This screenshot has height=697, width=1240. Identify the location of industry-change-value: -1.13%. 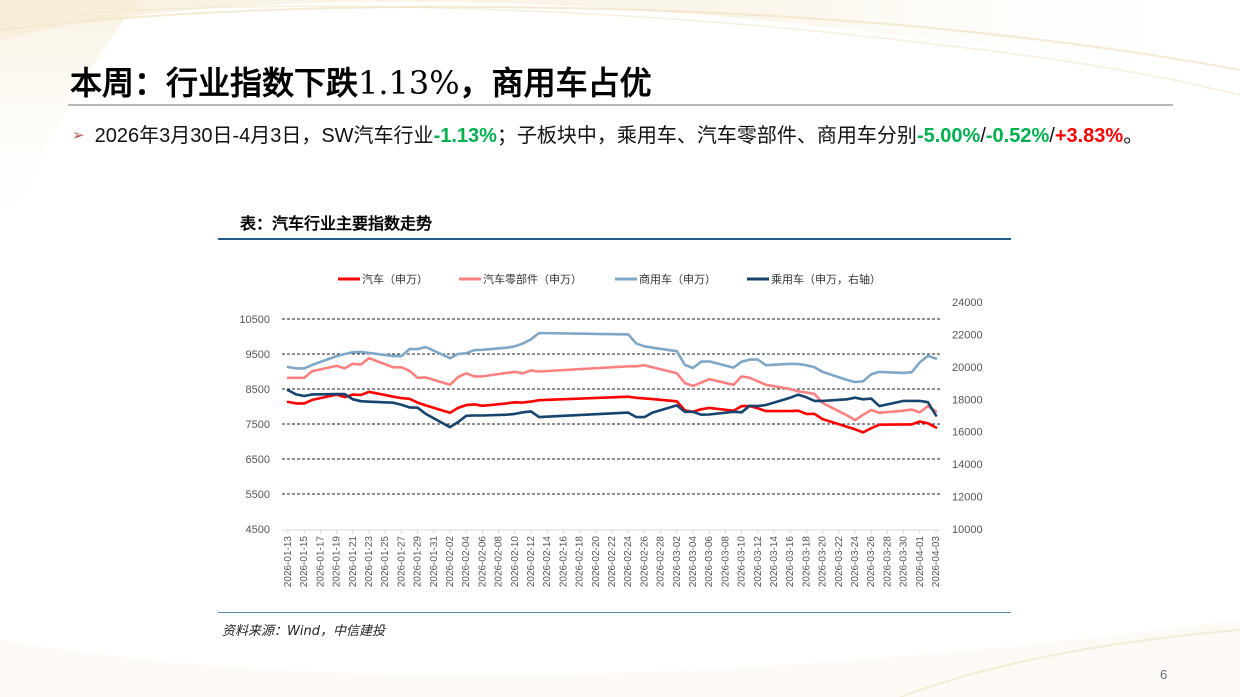
(465, 136).